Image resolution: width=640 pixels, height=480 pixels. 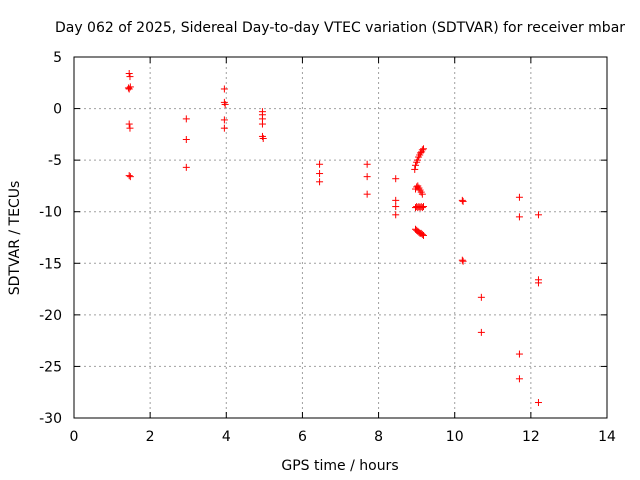 I want to click on y-axis-label: SDTVAR / TECUs, so click(x=15, y=238).